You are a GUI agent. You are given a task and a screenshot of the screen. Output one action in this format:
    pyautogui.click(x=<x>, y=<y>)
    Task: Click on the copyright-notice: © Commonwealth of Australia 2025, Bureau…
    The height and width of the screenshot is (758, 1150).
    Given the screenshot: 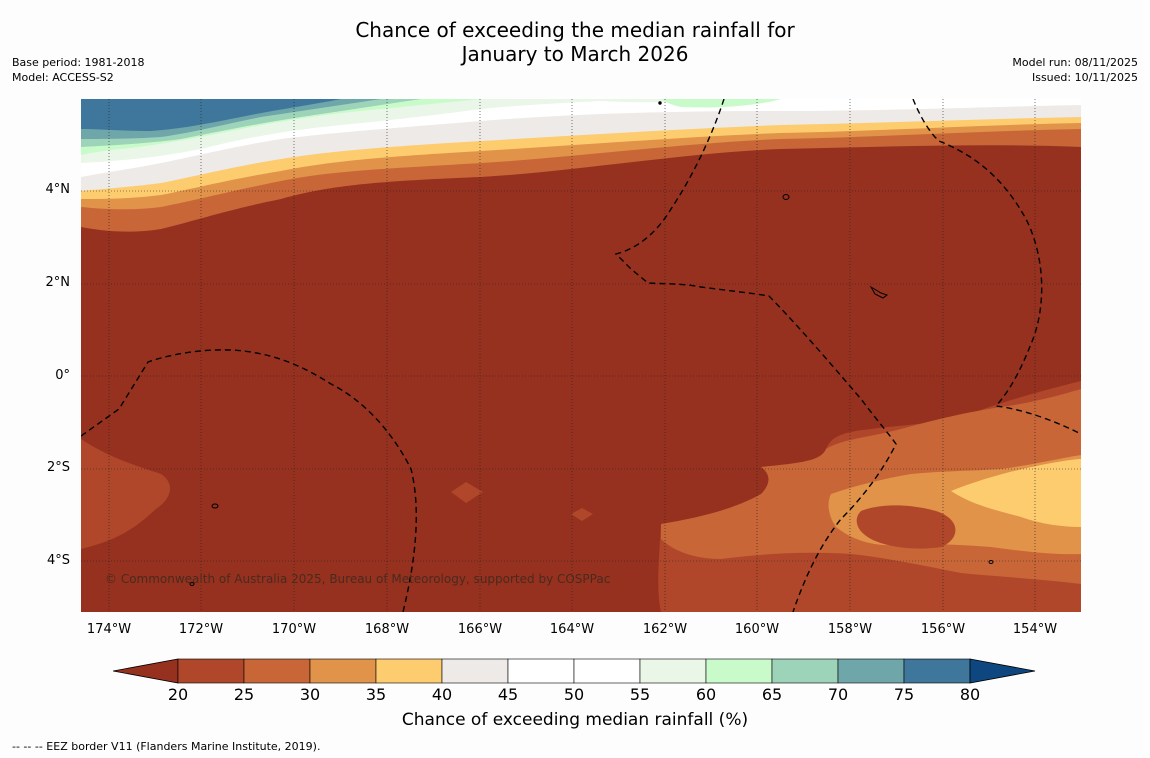 What is the action you would take?
    pyautogui.click(x=358, y=579)
    